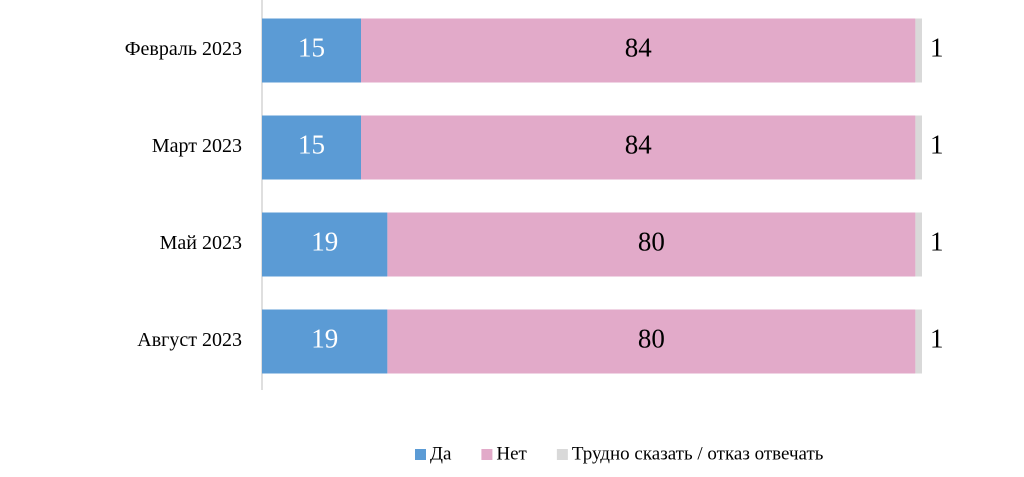 The image size is (1024, 477). I want to click on y-tick-label: Март 2023, so click(197, 146).